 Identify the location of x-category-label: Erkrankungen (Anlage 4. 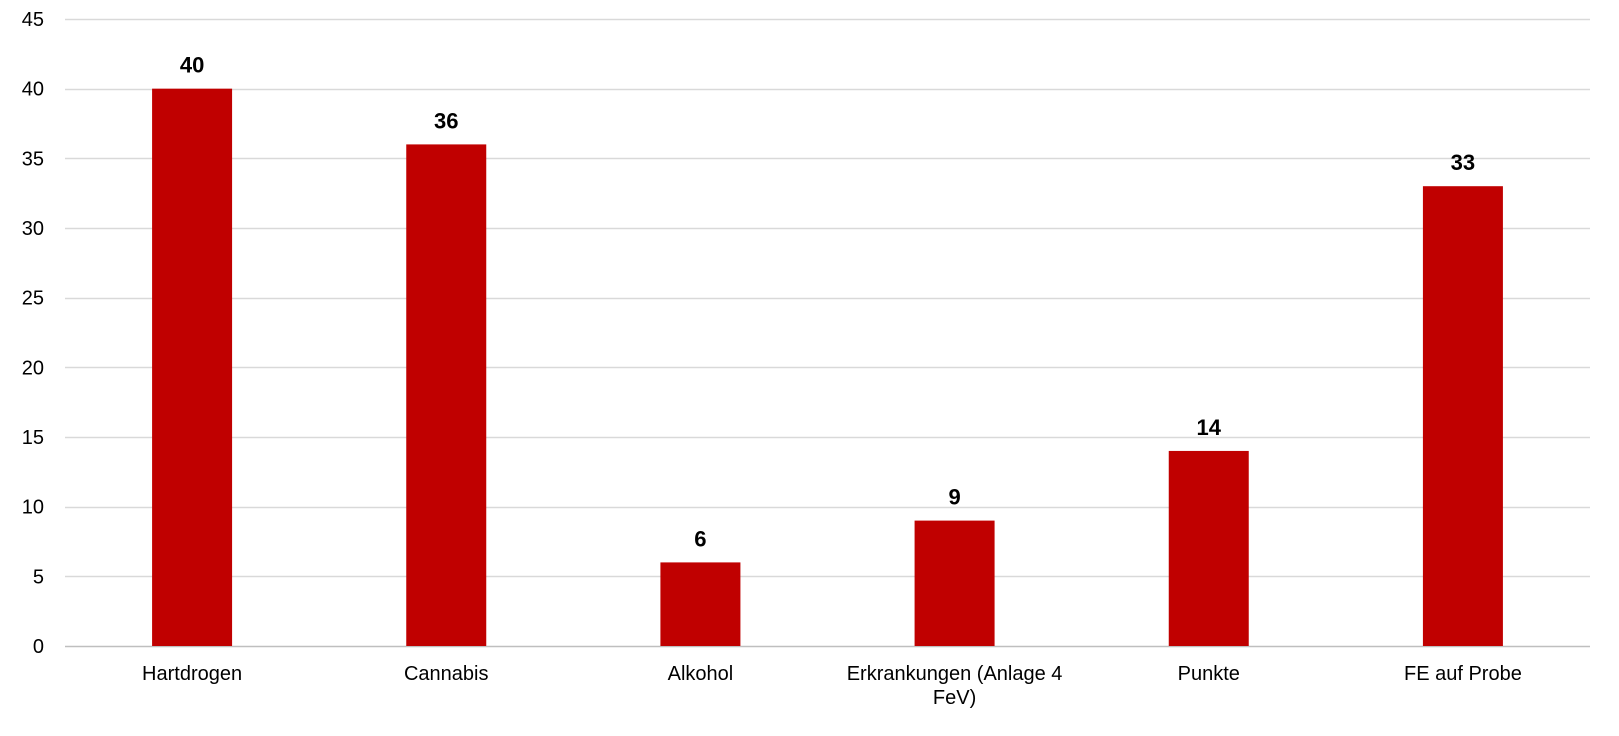
(955, 674).